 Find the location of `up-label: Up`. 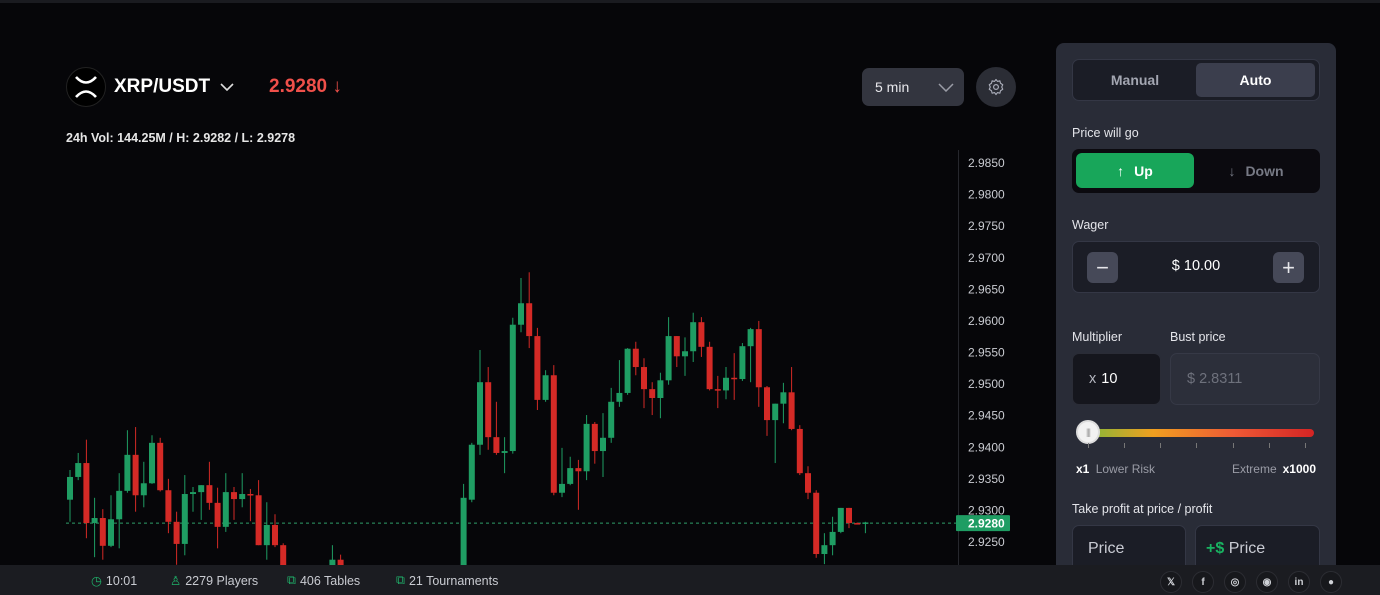

up-label: Up is located at coordinates (1143, 170).